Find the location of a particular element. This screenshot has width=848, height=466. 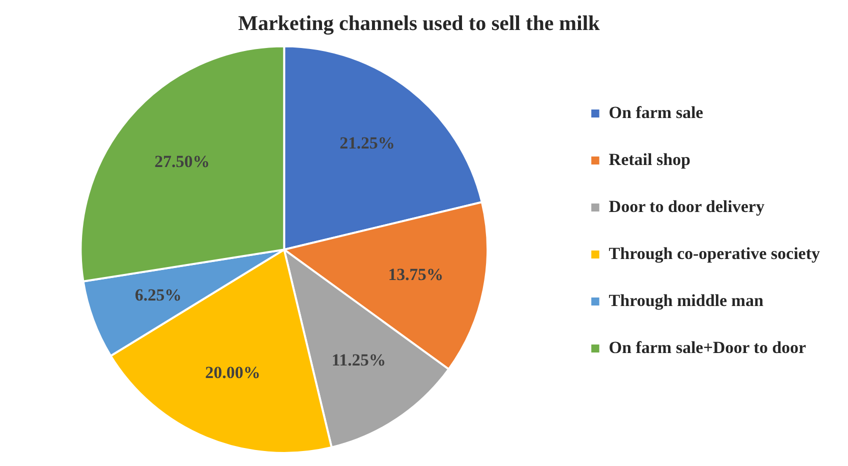

legend-label: On farm sale+Door to door is located at coordinates (707, 347).